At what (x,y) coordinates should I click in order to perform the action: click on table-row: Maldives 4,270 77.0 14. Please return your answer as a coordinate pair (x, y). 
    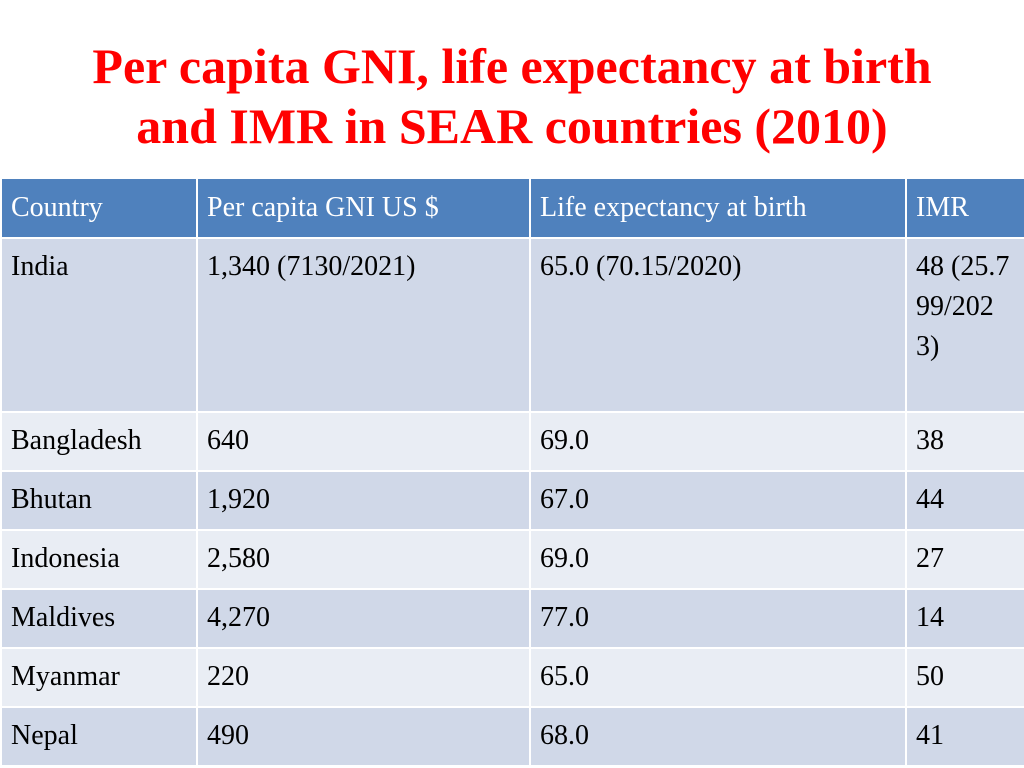
    Looking at the image, I should click on (512, 618).